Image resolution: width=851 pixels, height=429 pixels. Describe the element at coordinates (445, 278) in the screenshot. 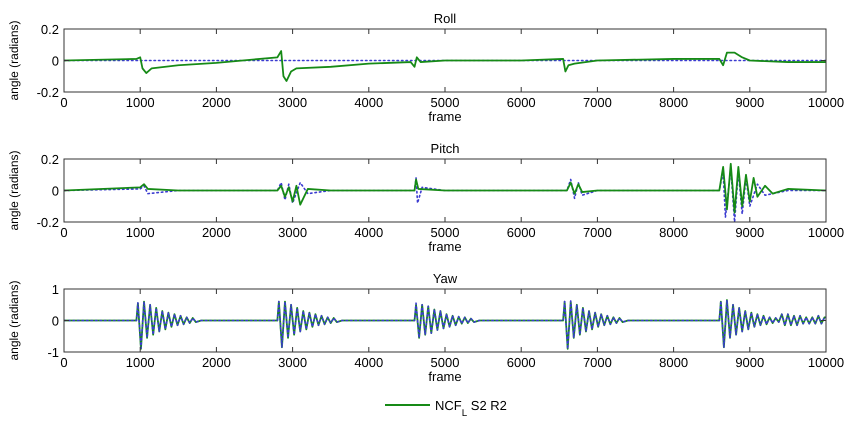

I see `chart-title: Yaw` at that location.